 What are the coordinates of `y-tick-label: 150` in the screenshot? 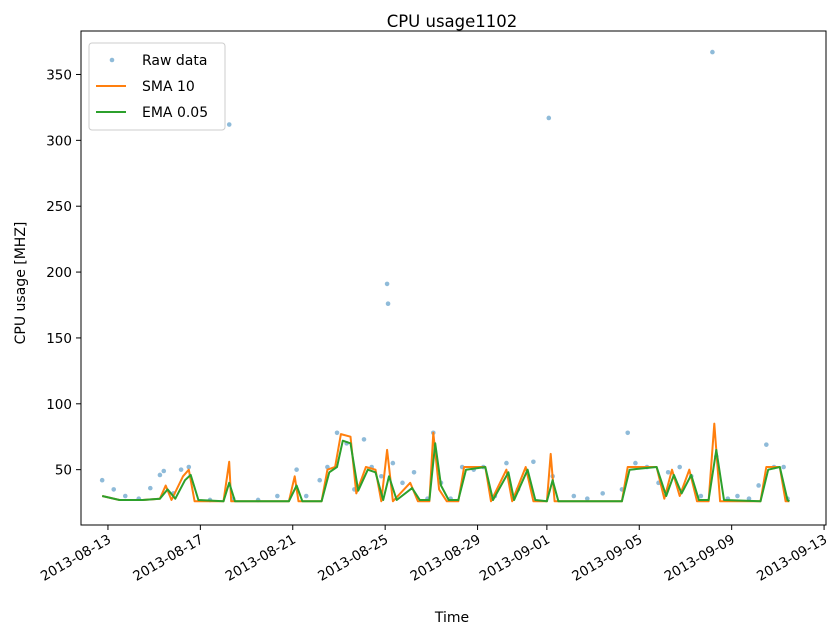 It's located at (59, 339).